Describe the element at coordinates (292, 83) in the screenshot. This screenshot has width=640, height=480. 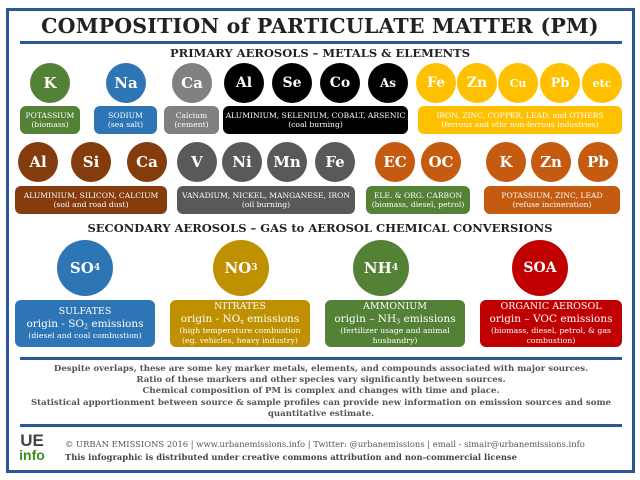
I see `element-circle-se: Se` at that location.